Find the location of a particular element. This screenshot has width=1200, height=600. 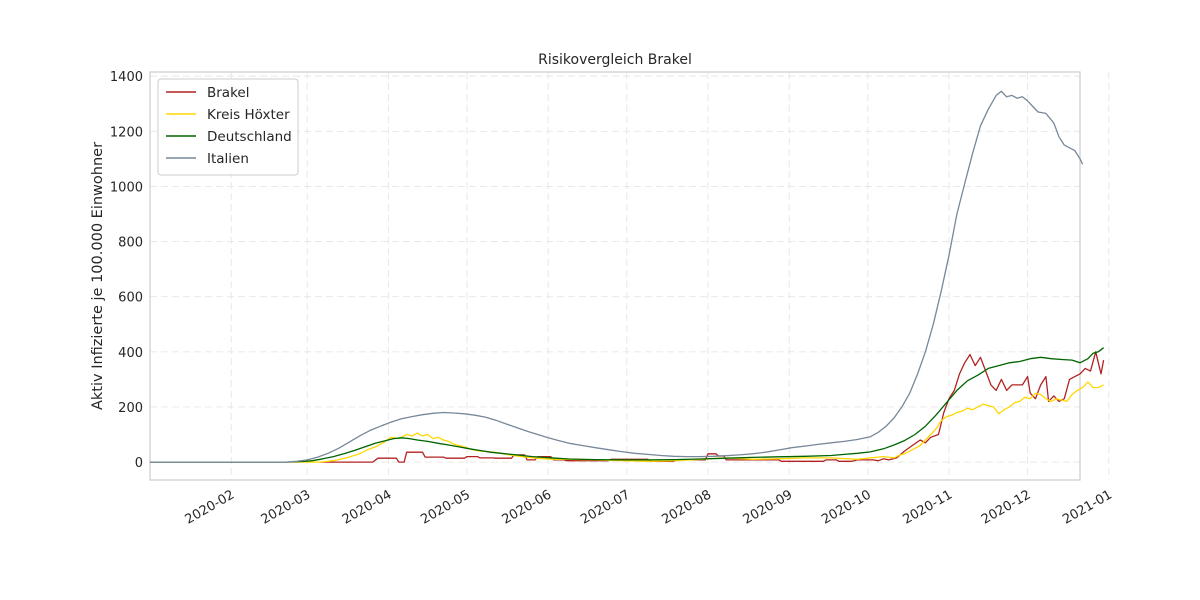

y-tick-label: 200 is located at coordinates (130, 408).